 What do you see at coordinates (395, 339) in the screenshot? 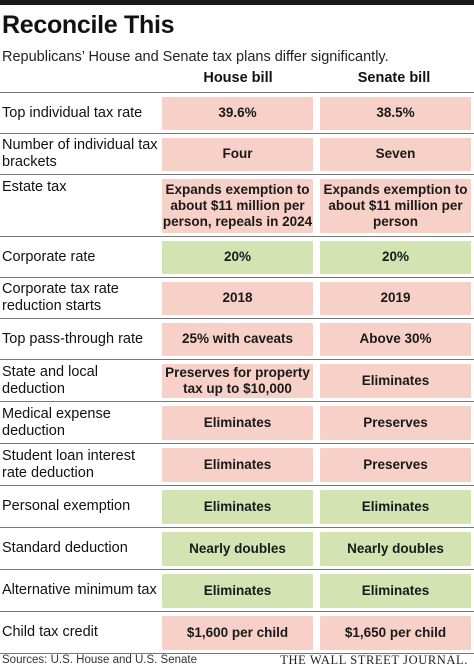
I see `senate-value-cell: Above 30%` at bounding box center [395, 339].